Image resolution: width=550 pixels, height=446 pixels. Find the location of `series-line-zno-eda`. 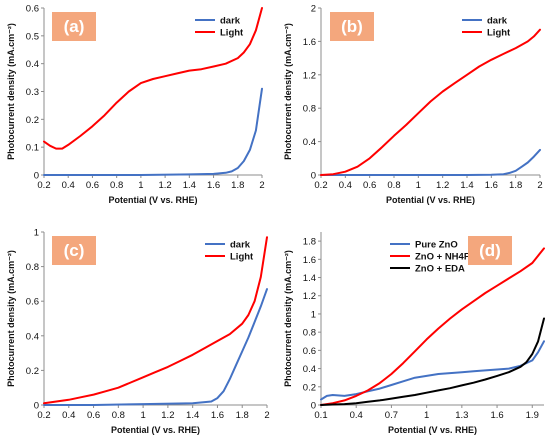

series-line-zno-eda is located at coordinates (432, 361).